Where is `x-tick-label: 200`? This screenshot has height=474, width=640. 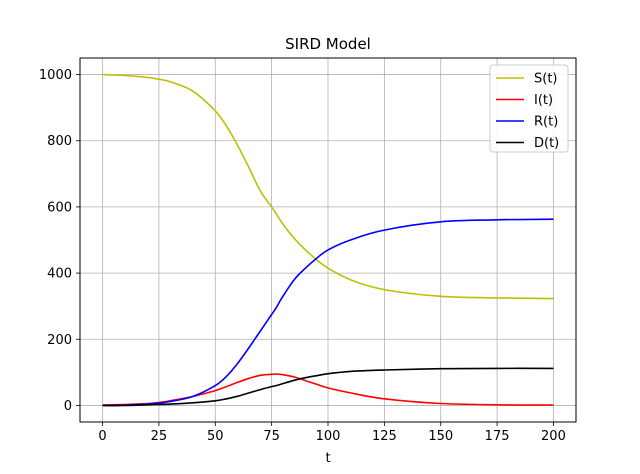
x-tick-label: 200 is located at coordinates (553, 436).